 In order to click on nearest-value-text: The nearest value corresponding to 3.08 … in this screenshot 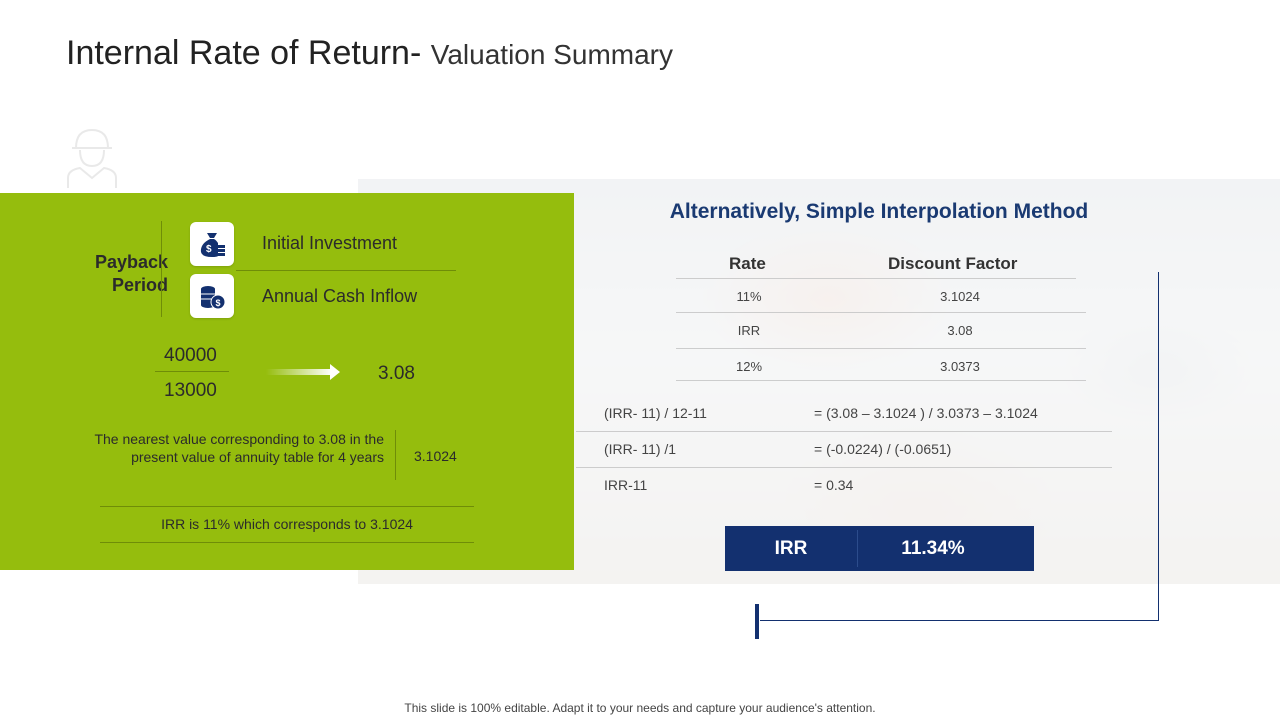, I will do `click(239, 448)`.